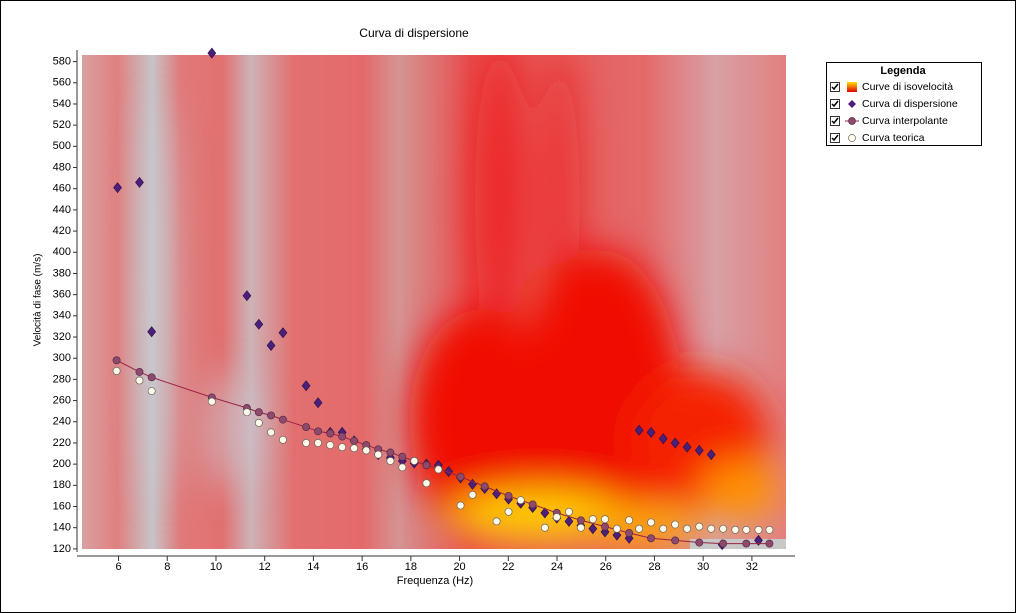 The width and height of the screenshot is (1016, 613). Describe the element at coordinates (62, 422) in the screenshot. I see `y-tick-label: 240` at that location.